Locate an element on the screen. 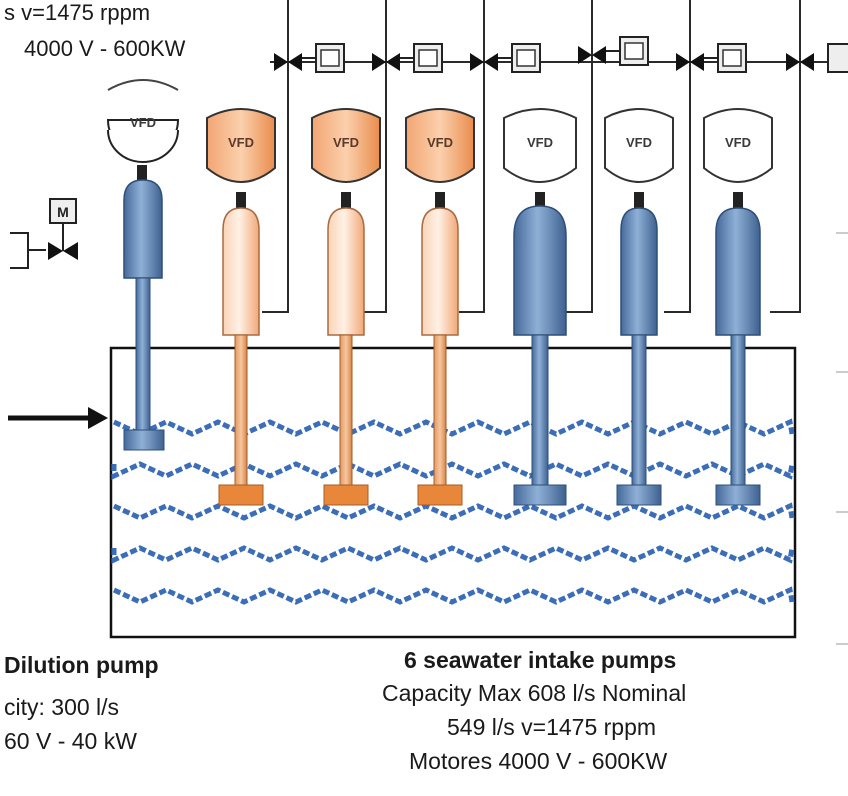  motor-actuator-icon is located at coordinates (63, 211).